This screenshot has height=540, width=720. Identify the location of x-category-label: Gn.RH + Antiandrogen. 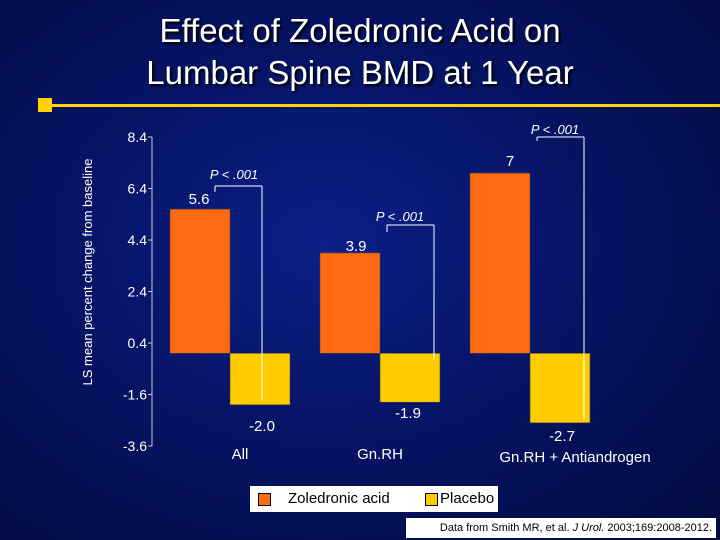
(574, 457).